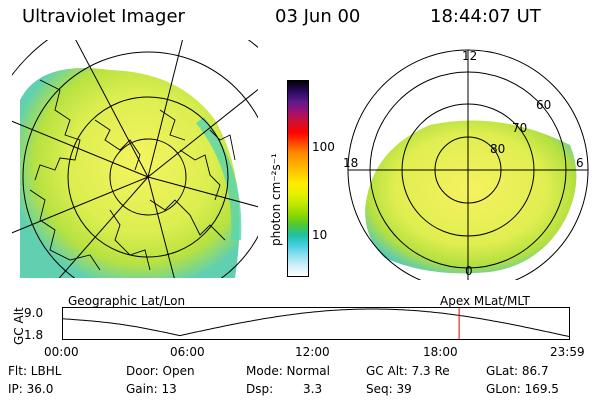 This screenshot has height=400, width=600. What do you see at coordinates (323, 147) in the screenshot?
I see `colorbar-tick-100: 100` at bounding box center [323, 147].